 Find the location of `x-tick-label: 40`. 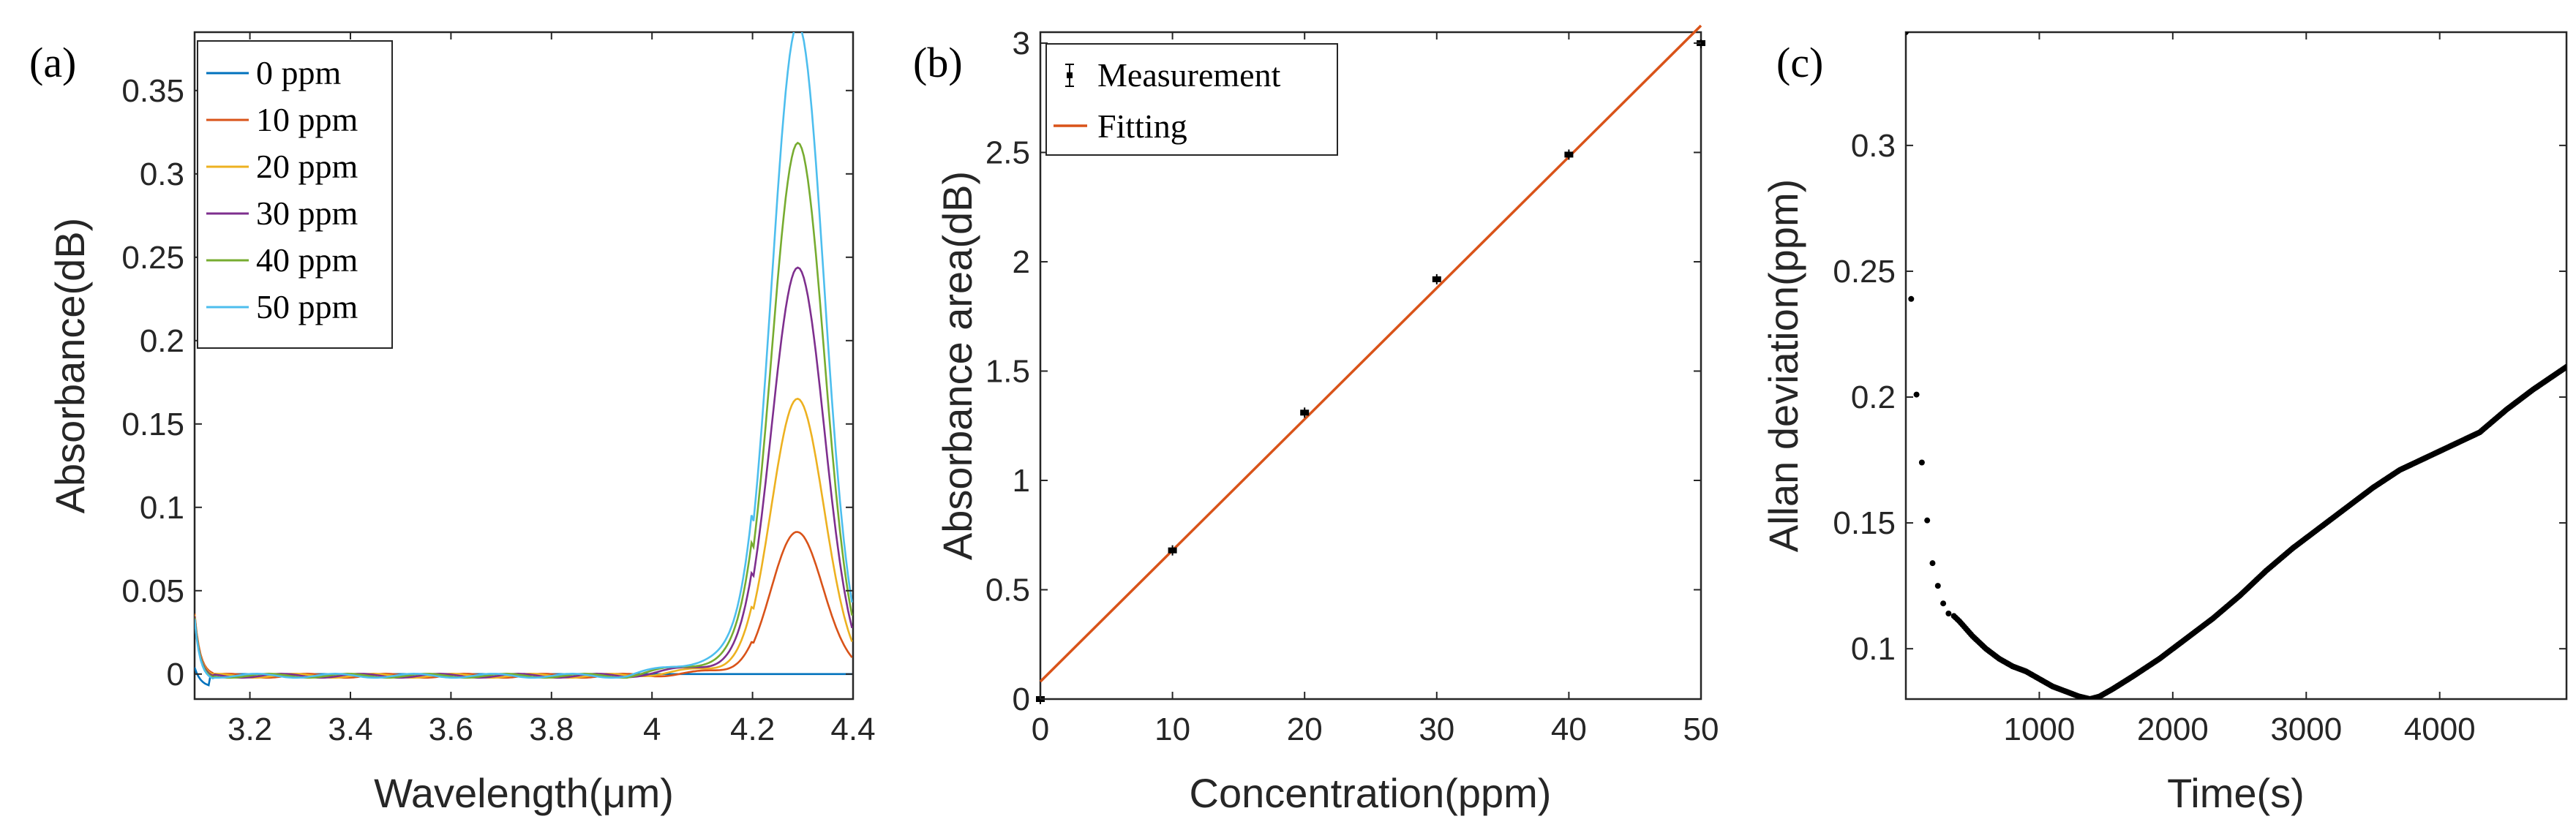

x-tick-label: 40 is located at coordinates (1569, 729).